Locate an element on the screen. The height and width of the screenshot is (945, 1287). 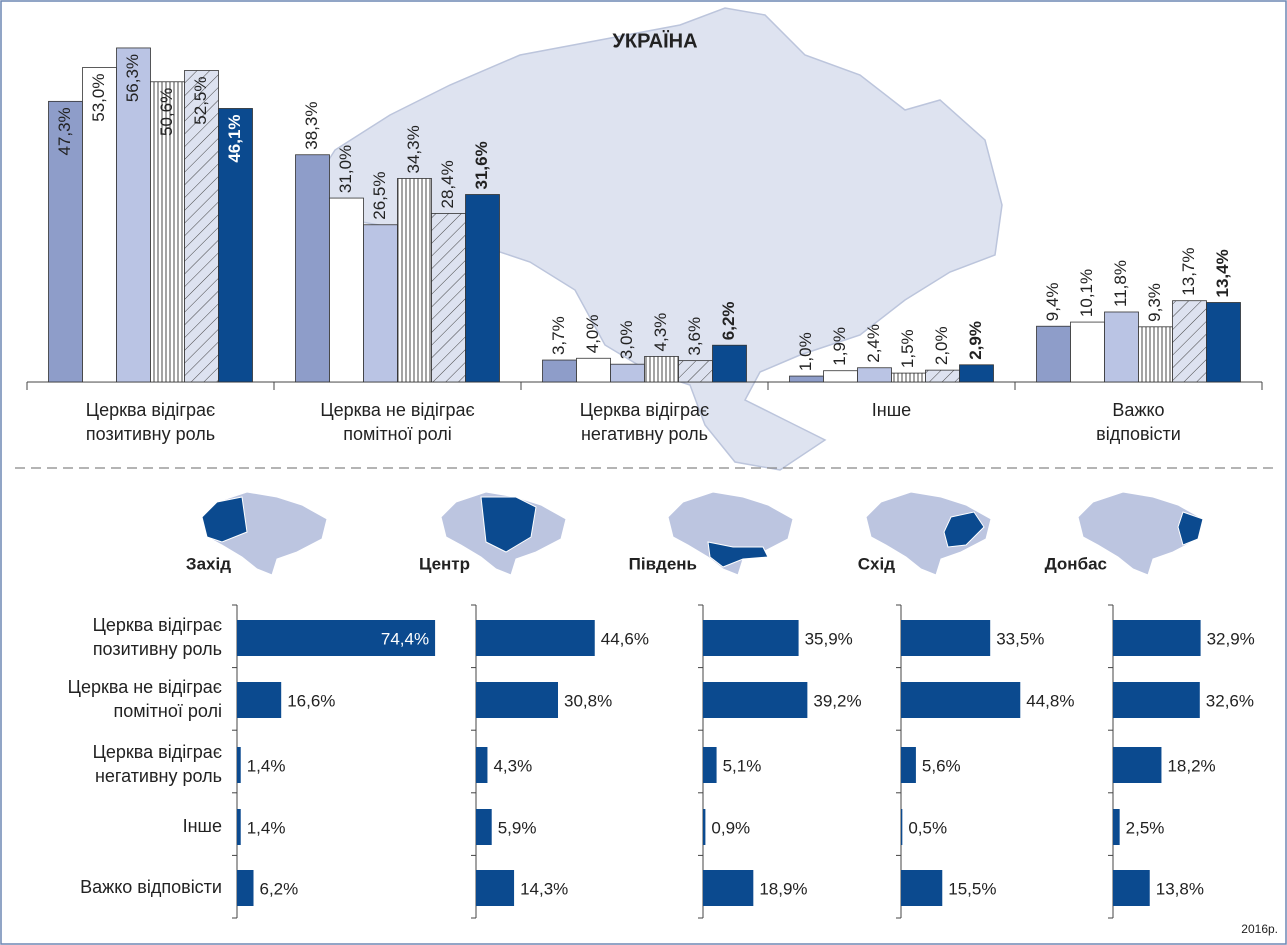
value-label: 3,7% is located at coordinates (558, 335).